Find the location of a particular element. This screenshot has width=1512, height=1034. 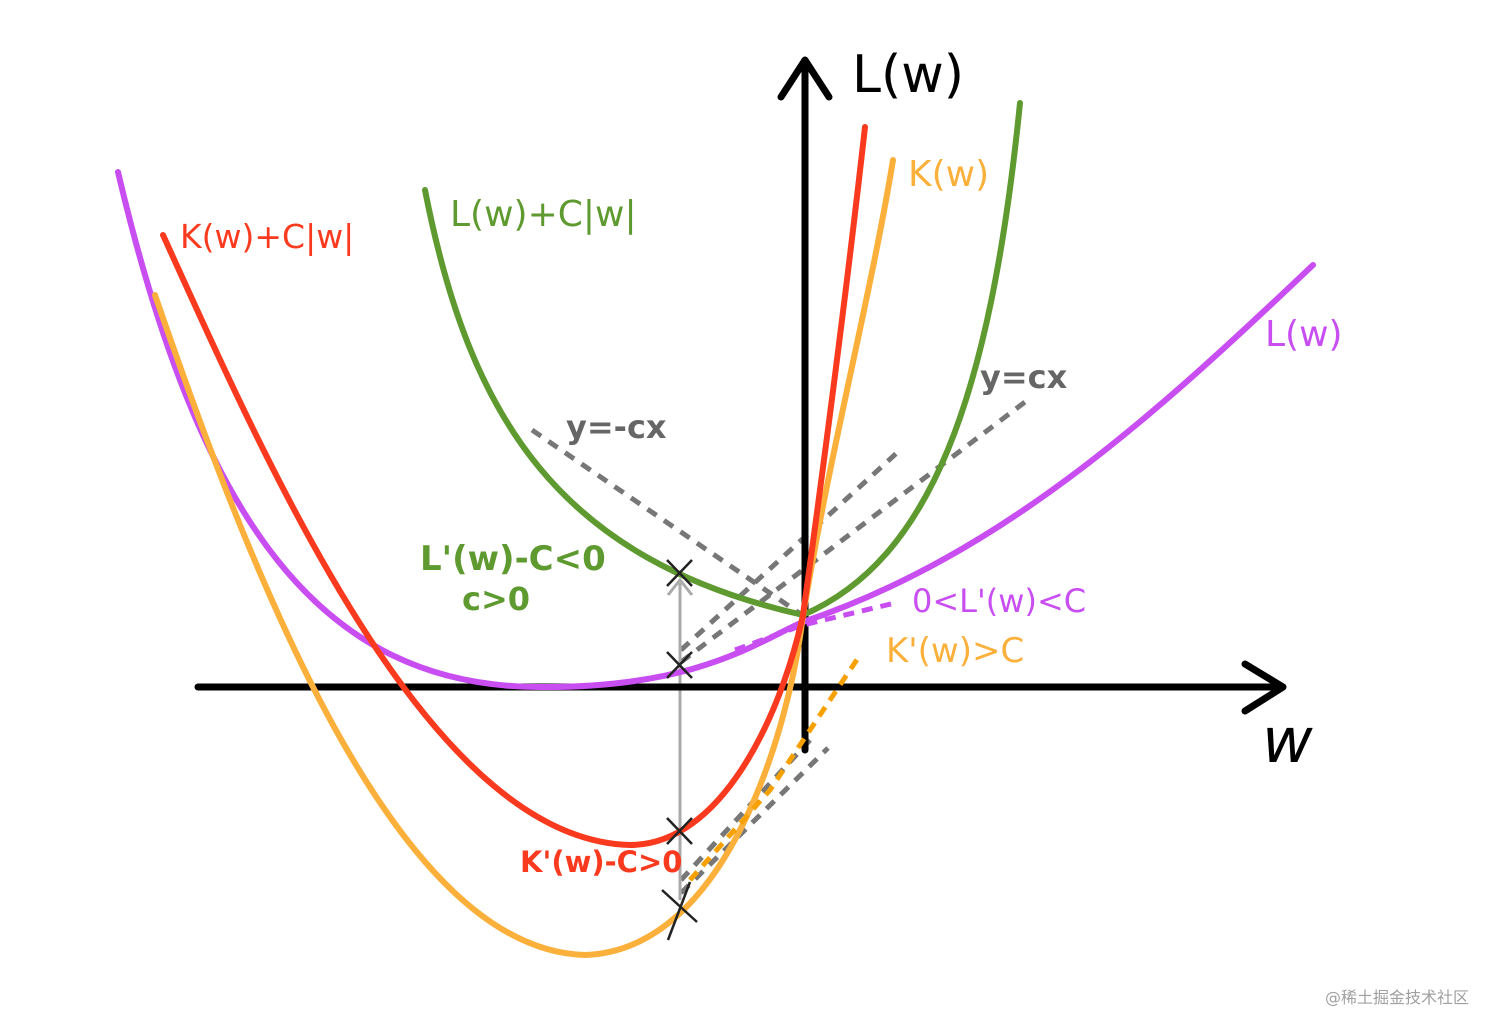

annotation-purple: 0<L'(w)<C is located at coordinates (999, 601).